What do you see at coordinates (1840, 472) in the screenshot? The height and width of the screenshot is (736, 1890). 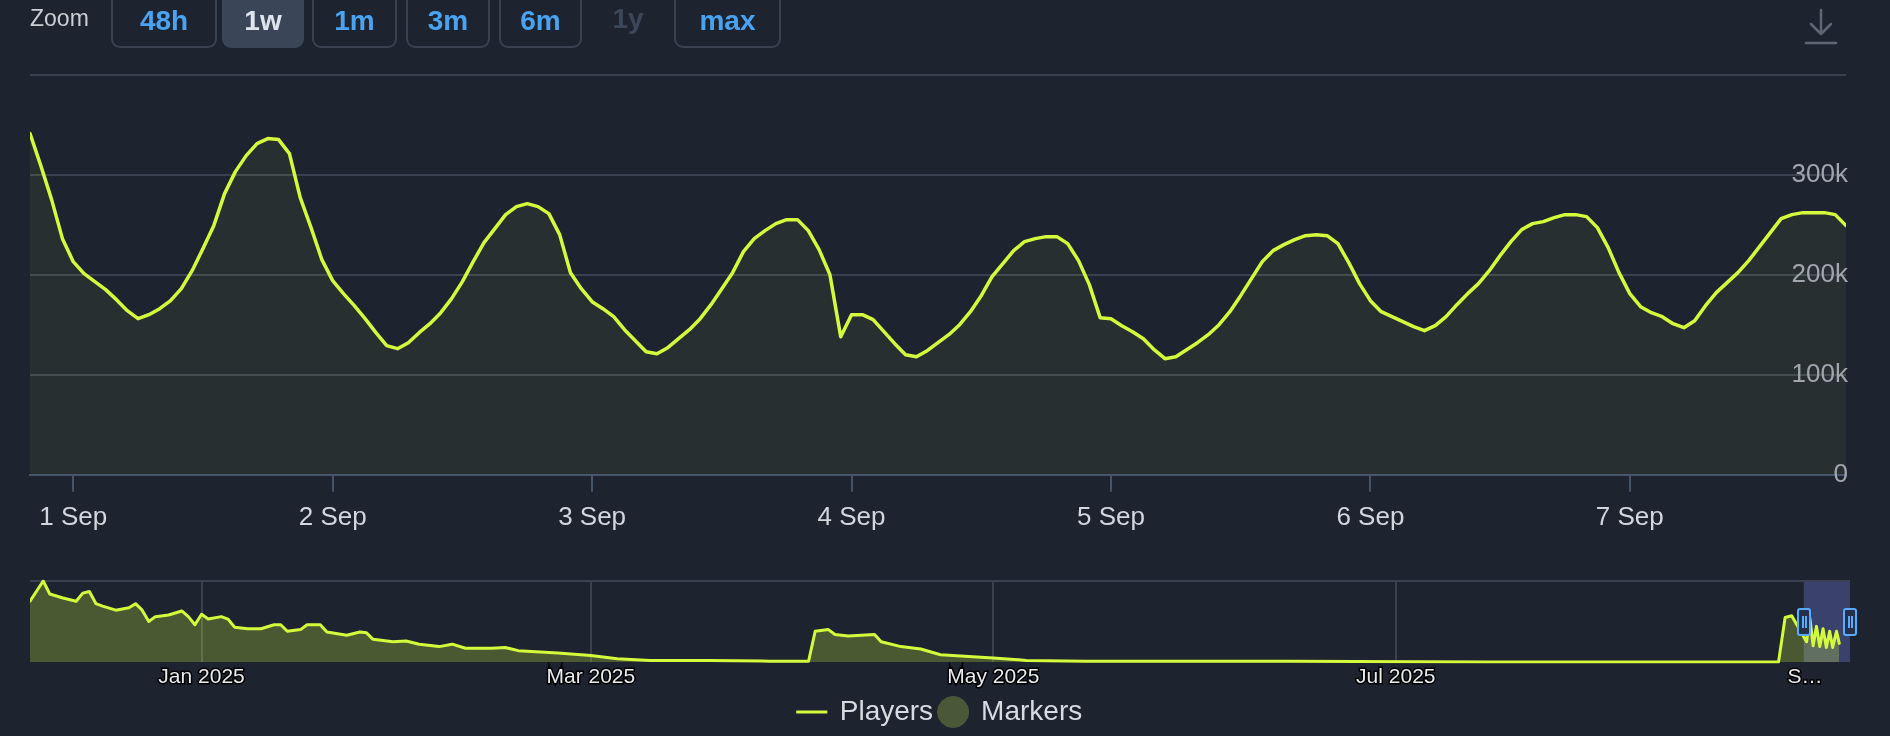 I see `y-tick-label: 0` at bounding box center [1840, 472].